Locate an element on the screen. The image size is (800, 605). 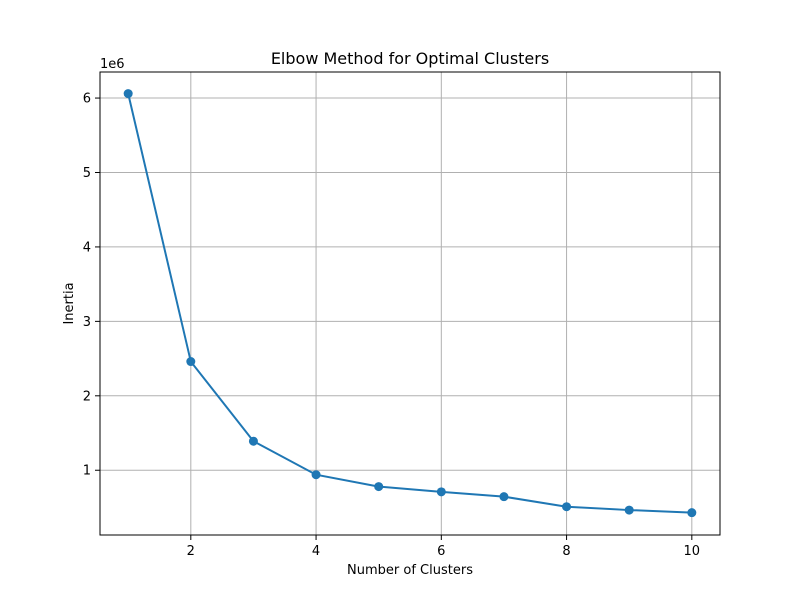
chart-title: Elbow Method for Optimal Clusters is located at coordinates (410, 58).